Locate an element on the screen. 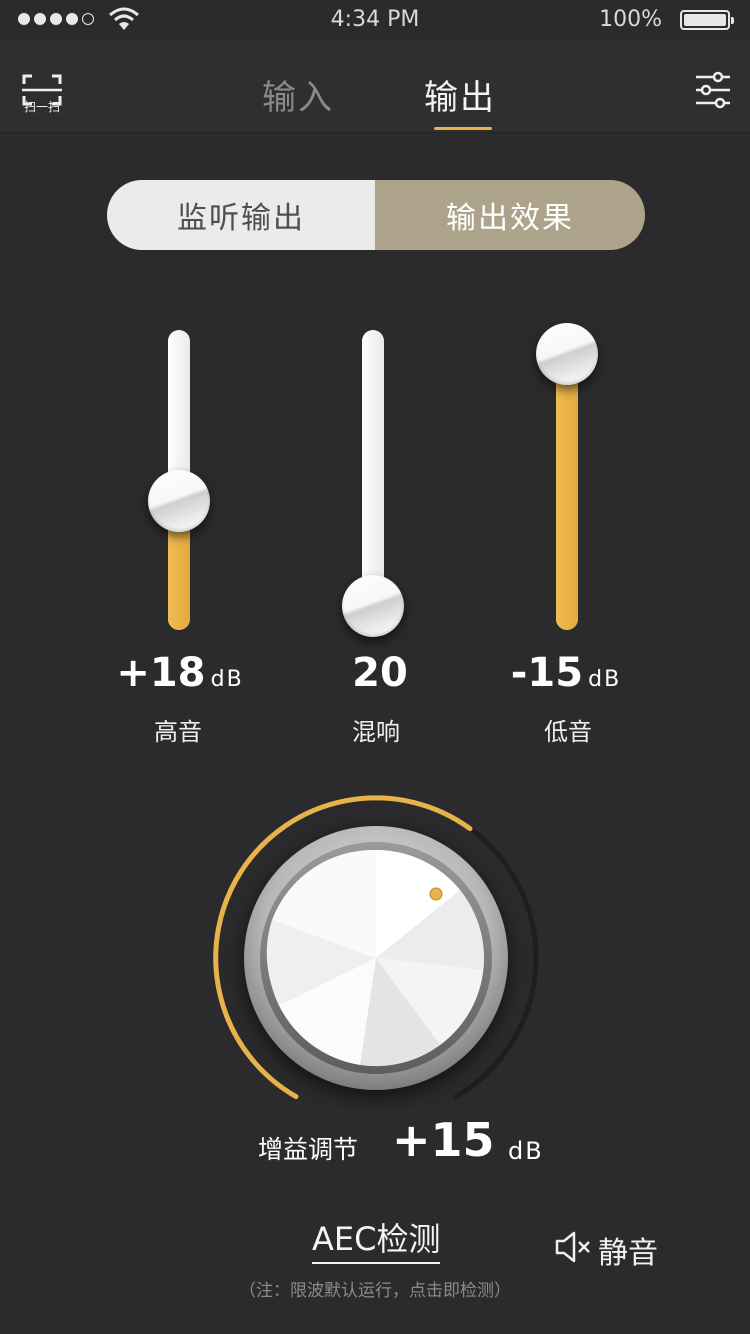 This screenshot has height=1334, width=750. bass-slider-fill is located at coordinates (567, 492).